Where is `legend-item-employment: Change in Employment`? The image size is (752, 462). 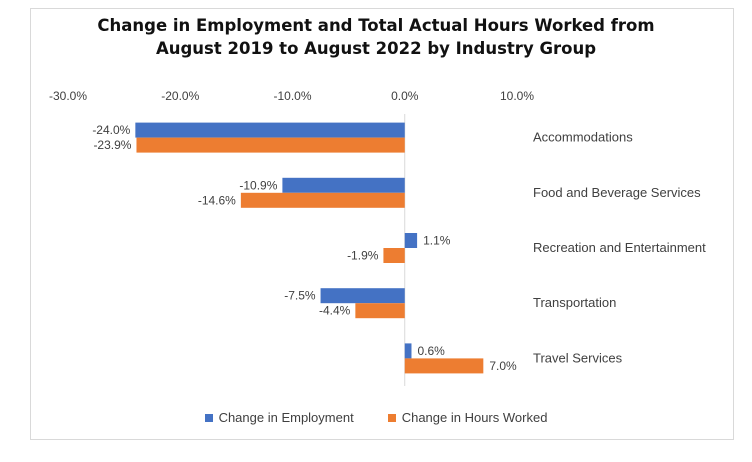
legend-item-employment: Change in Employment is located at coordinates (279, 417).